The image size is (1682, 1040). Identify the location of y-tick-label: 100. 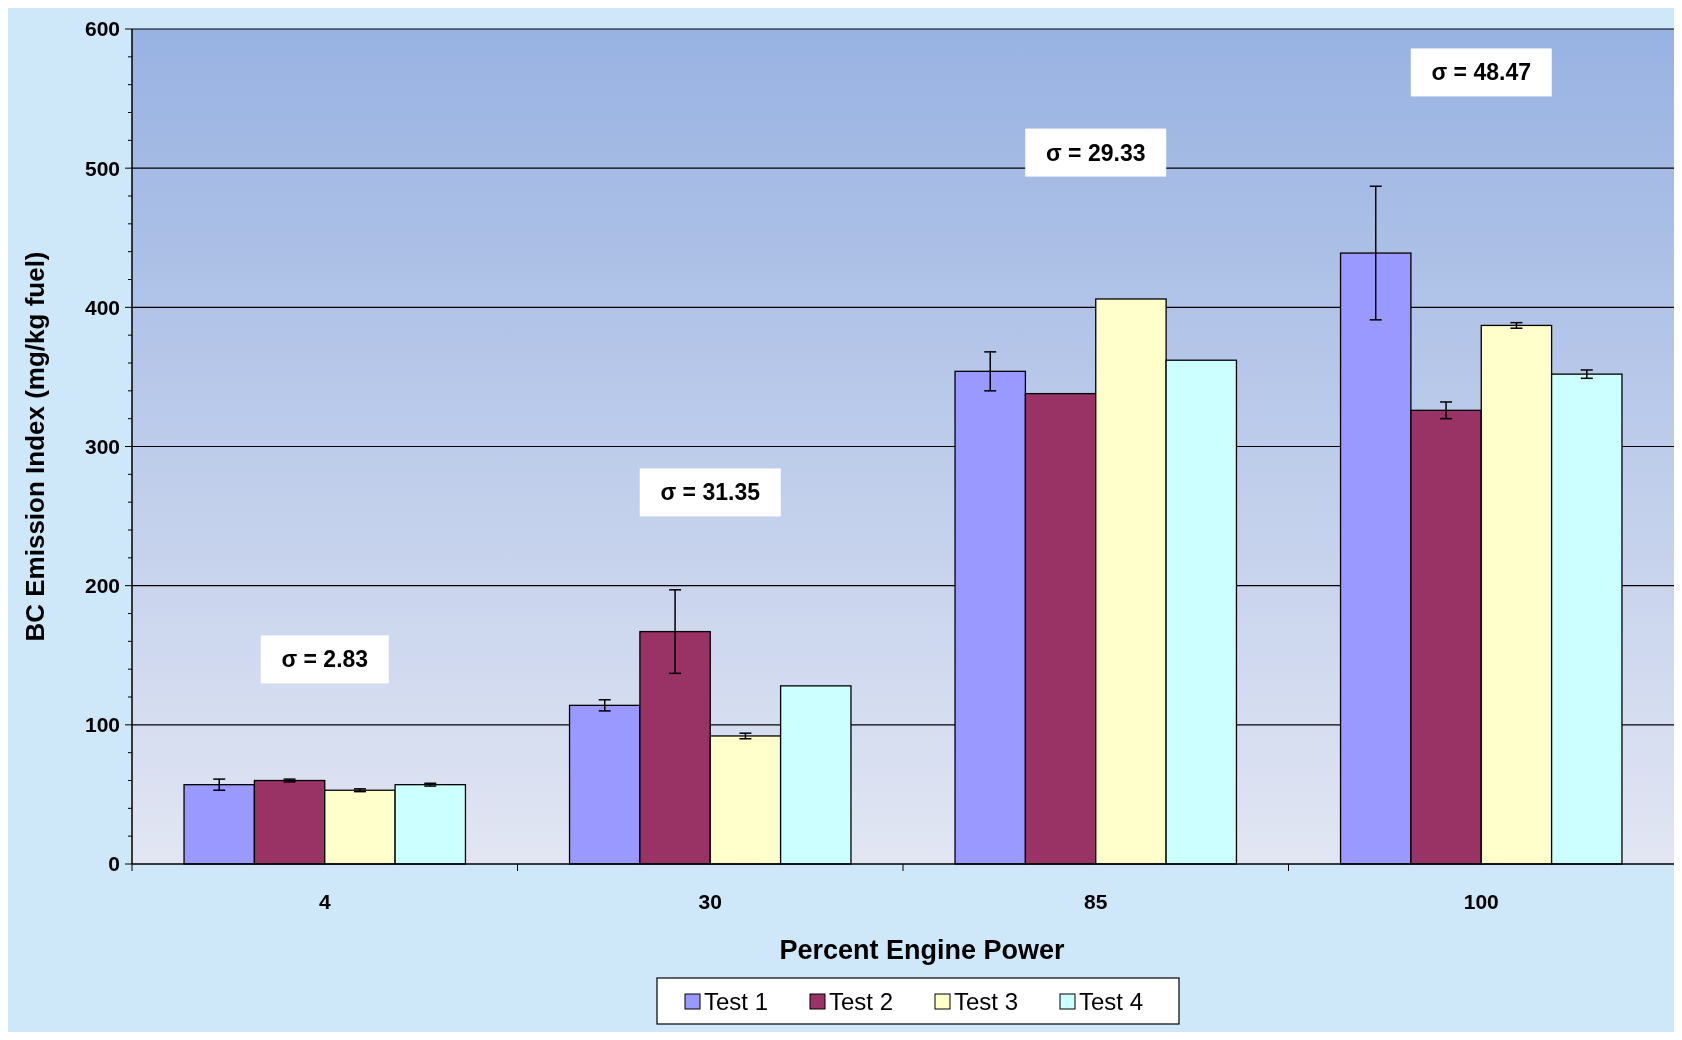
(102, 725).